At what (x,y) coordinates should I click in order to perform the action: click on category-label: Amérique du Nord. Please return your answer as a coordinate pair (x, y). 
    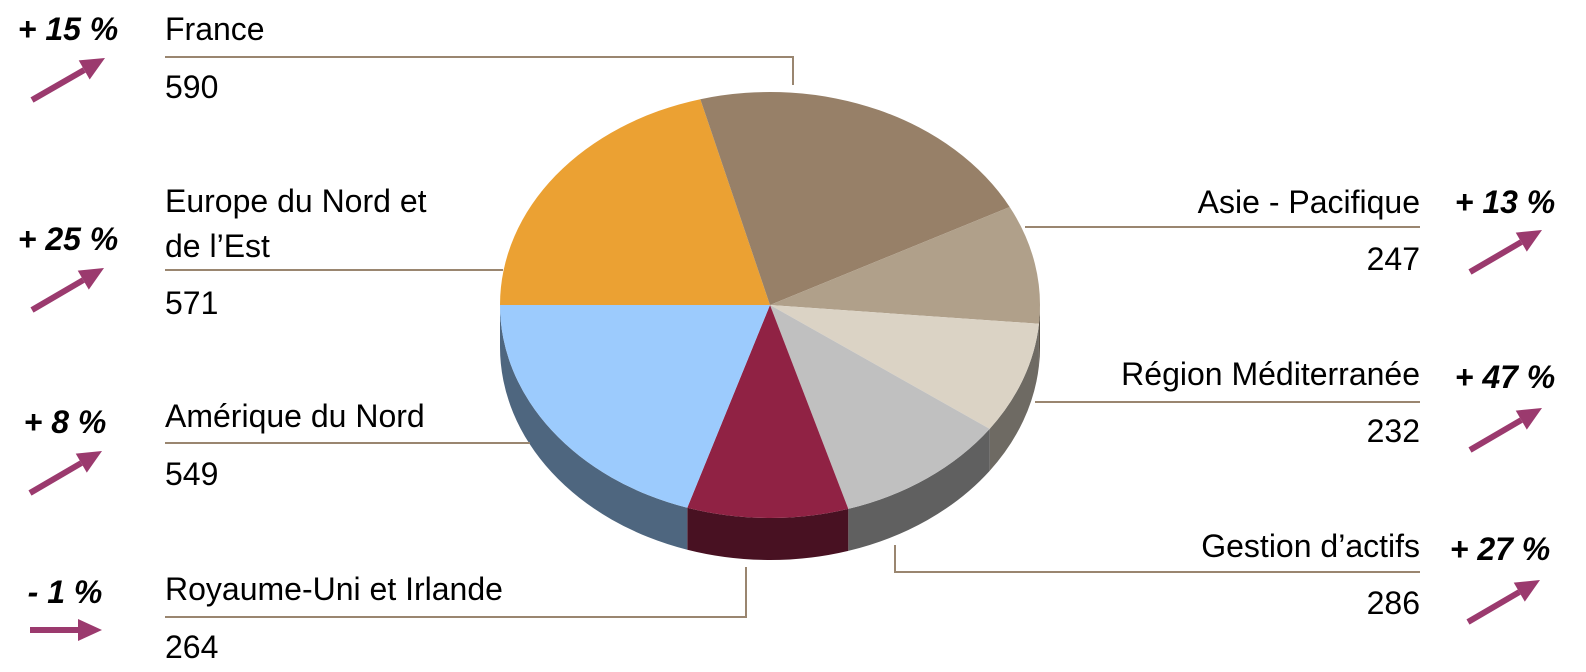
    Looking at the image, I should click on (295, 416).